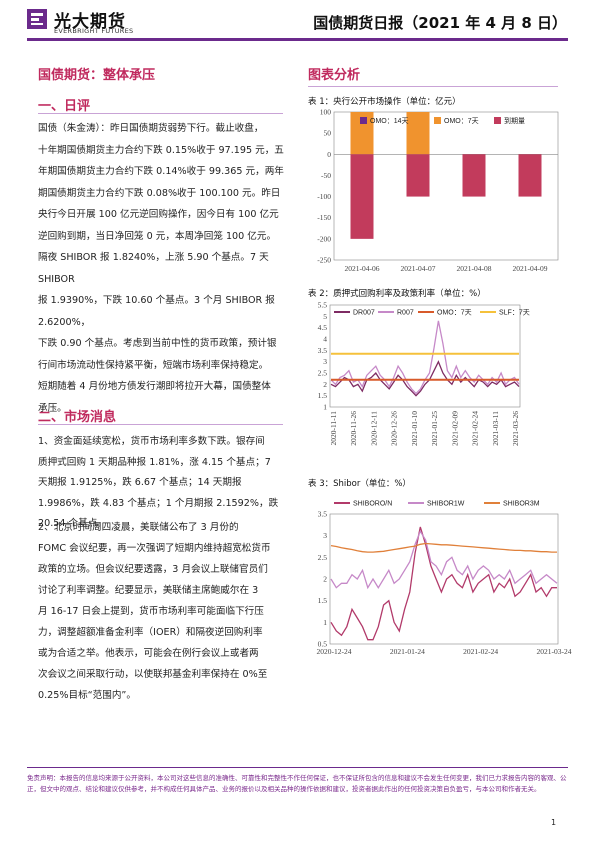  Describe the element at coordinates (414, 428) in the screenshot. I see `x-tick-label-4: 2021-01-10` at that location.